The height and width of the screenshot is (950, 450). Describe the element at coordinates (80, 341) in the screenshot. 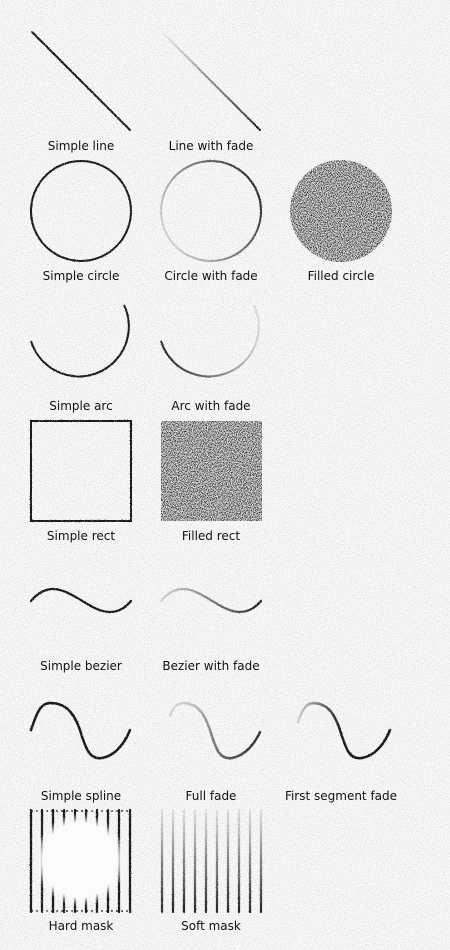

I see `simple-arc-shape` at that location.